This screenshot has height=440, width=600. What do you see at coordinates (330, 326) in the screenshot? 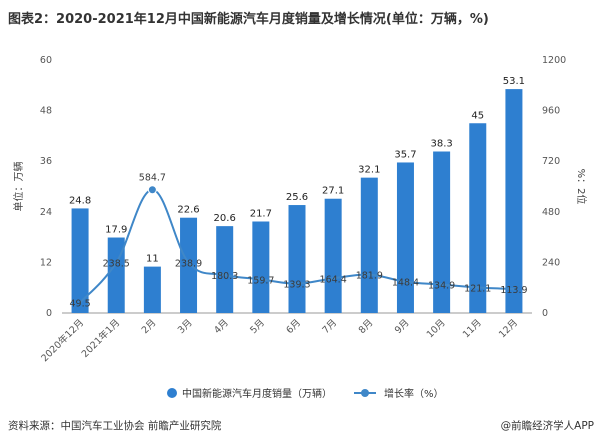
I see `x-tick-label: 7月` at bounding box center [330, 326].